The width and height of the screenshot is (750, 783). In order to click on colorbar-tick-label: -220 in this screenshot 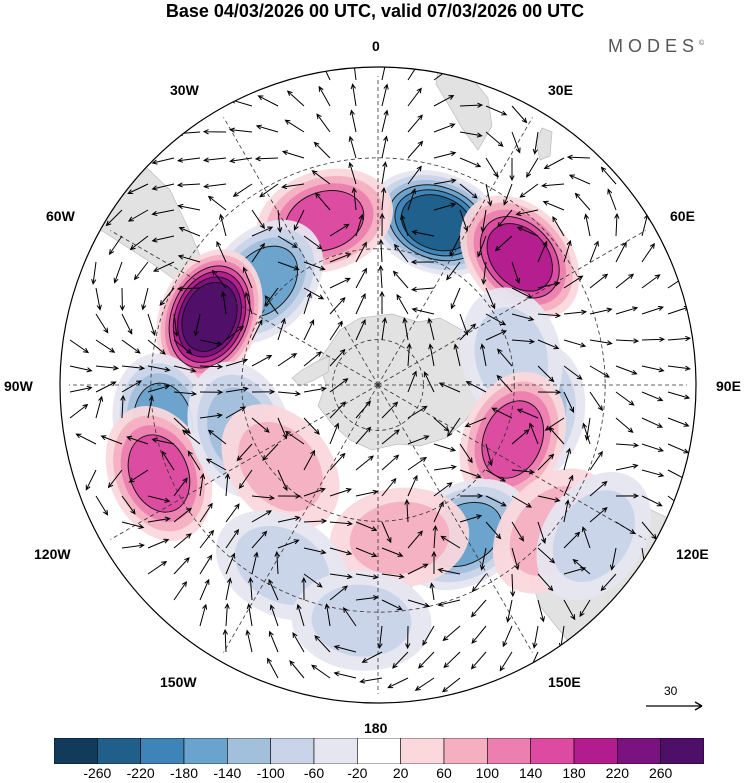, I will do `click(140, 773)`.